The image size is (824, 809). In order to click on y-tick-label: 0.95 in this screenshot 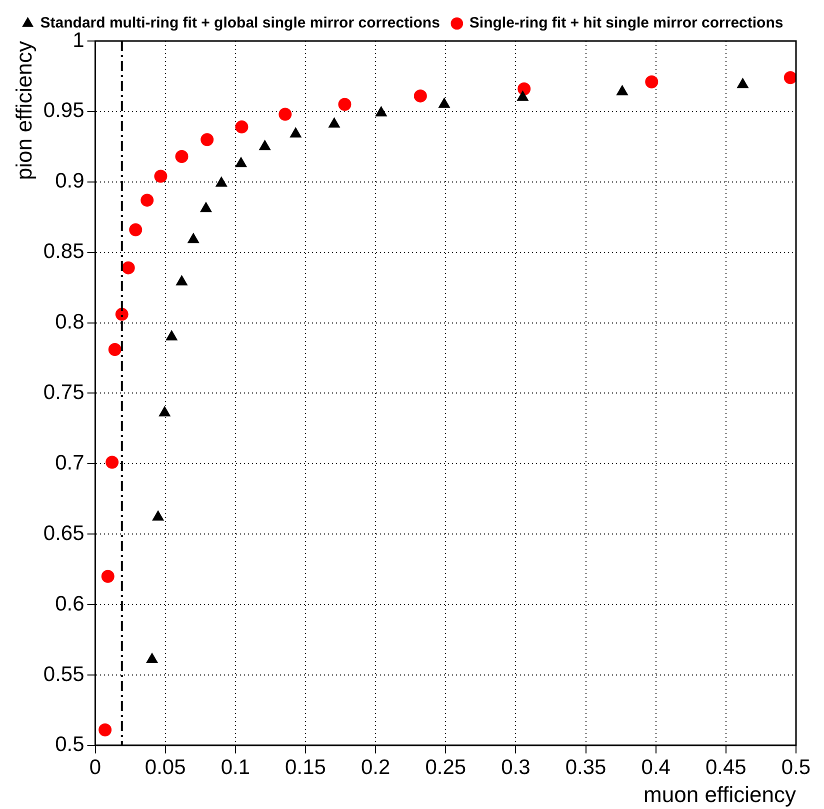, I will do `click(63, 110)`.